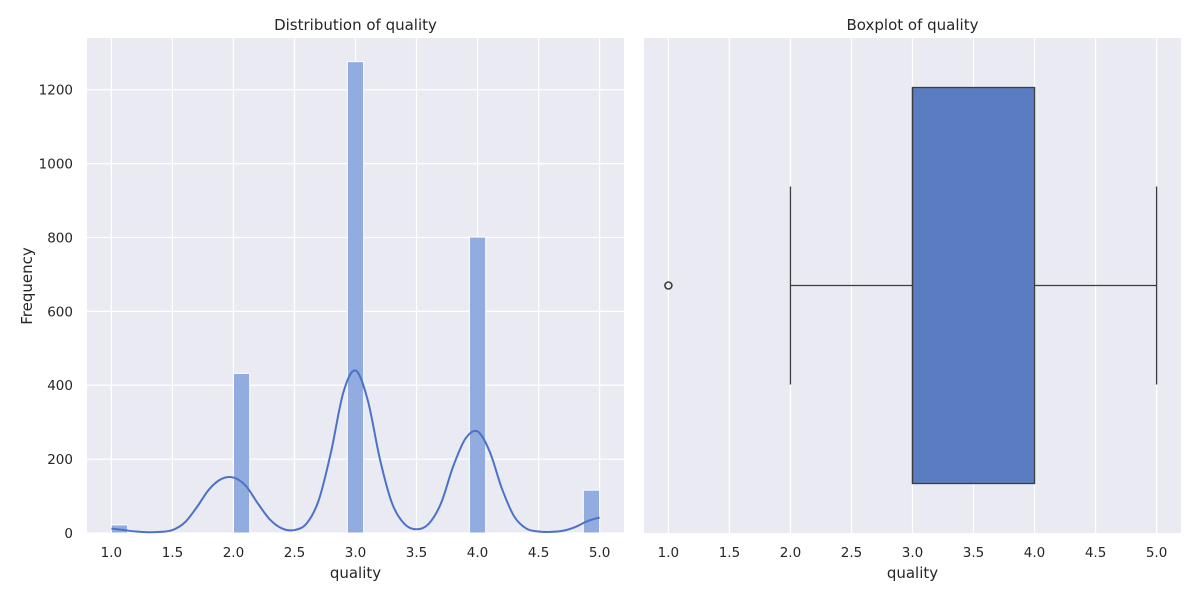  What do you see at coordinates (60, 460) in the screenshot?
I see `y-tick-label: 200` at bounding box center [60, 460].